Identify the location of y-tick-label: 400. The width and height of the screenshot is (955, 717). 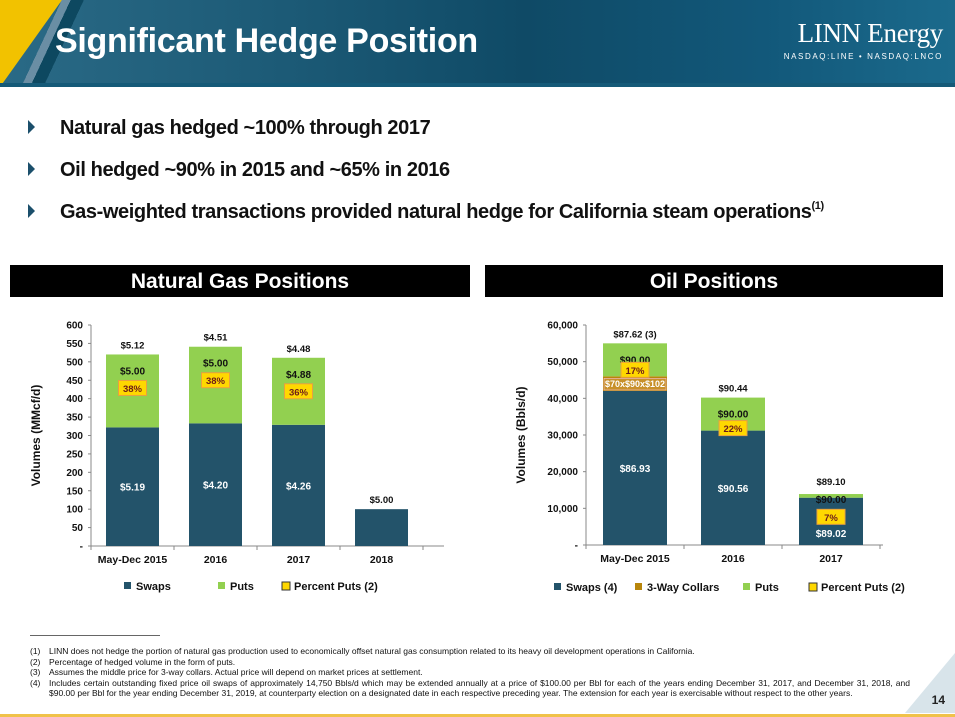
(74, 399).